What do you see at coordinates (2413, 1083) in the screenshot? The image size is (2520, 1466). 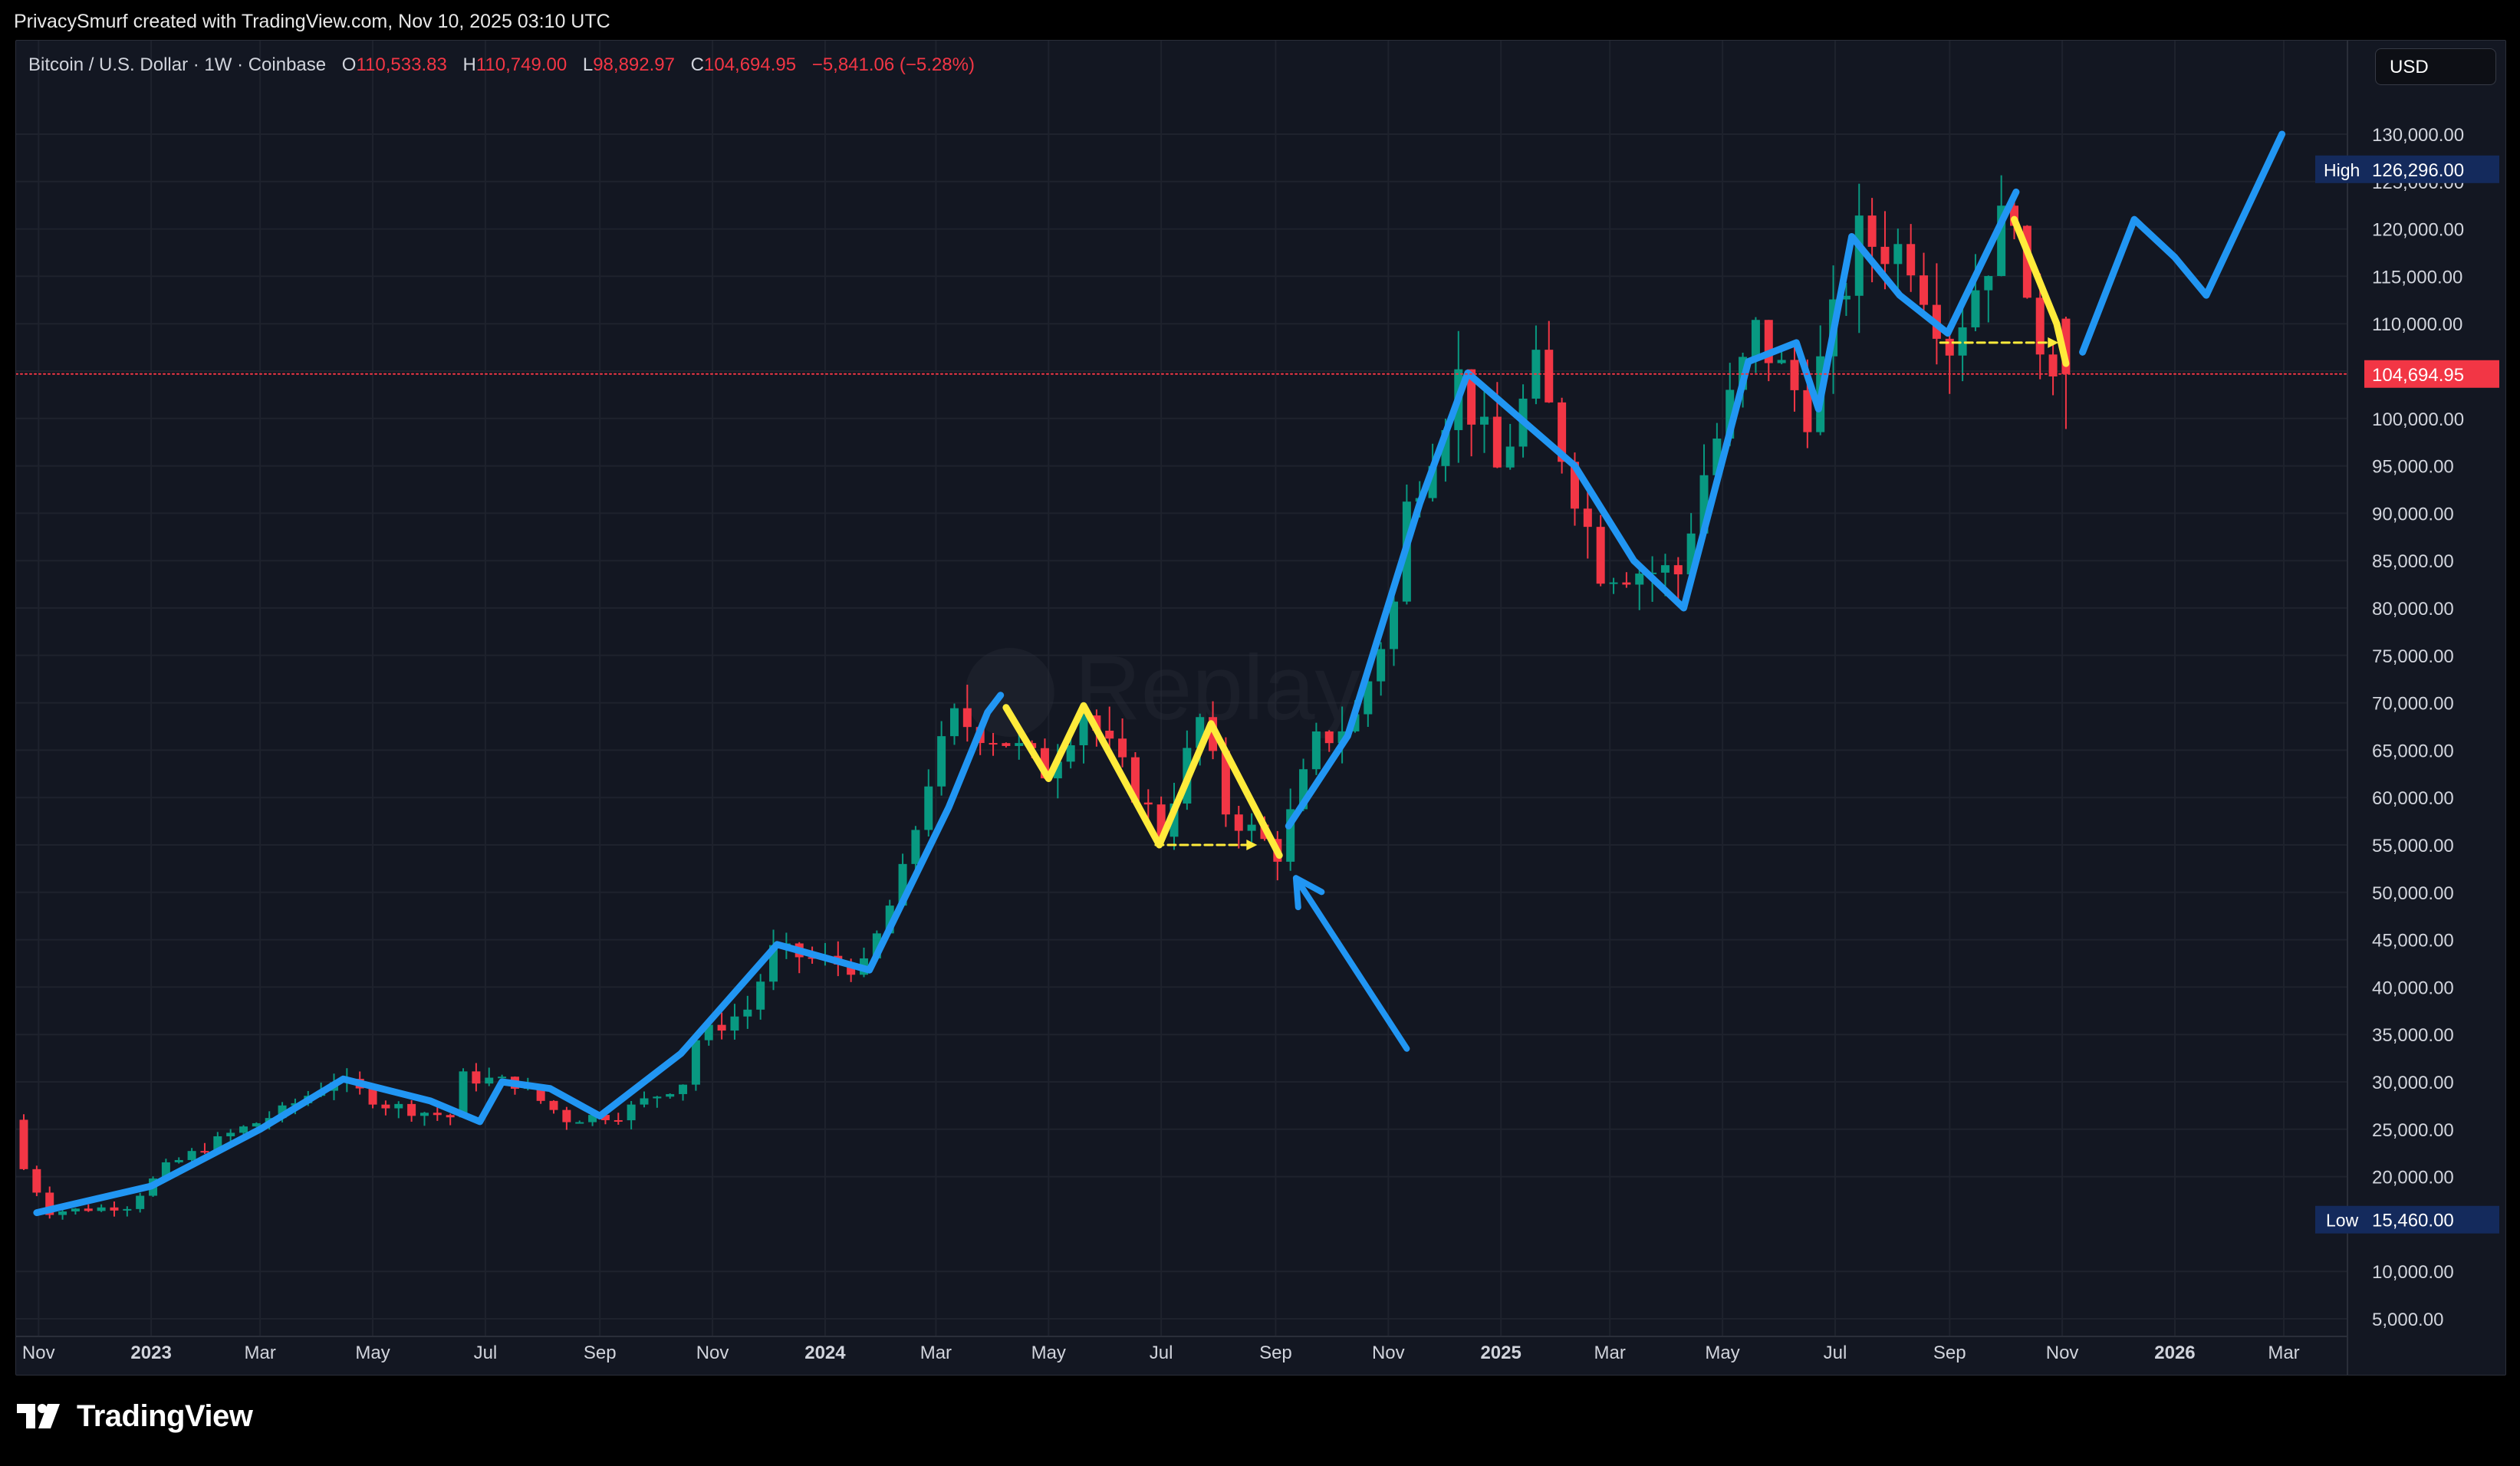 I see `price-tick-label: 30,000.00` at bounding box center [2413, 1083].